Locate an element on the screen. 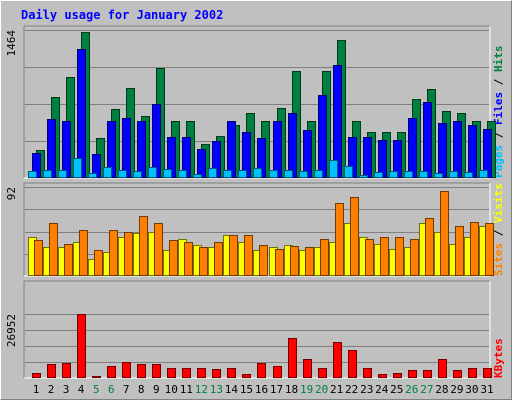  day-label-25: 25 is located at coordinates (396, 389).